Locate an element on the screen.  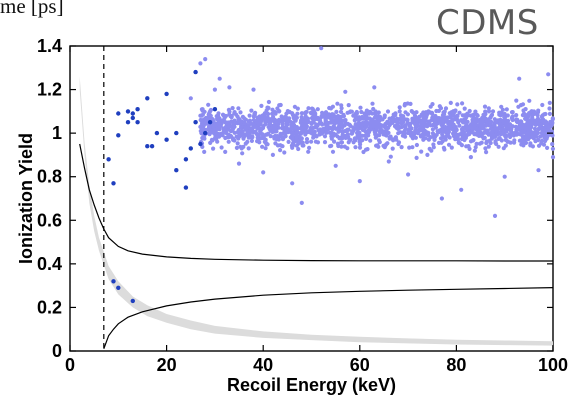
cdms-label: CDMS is located at coordinates (487, 23).